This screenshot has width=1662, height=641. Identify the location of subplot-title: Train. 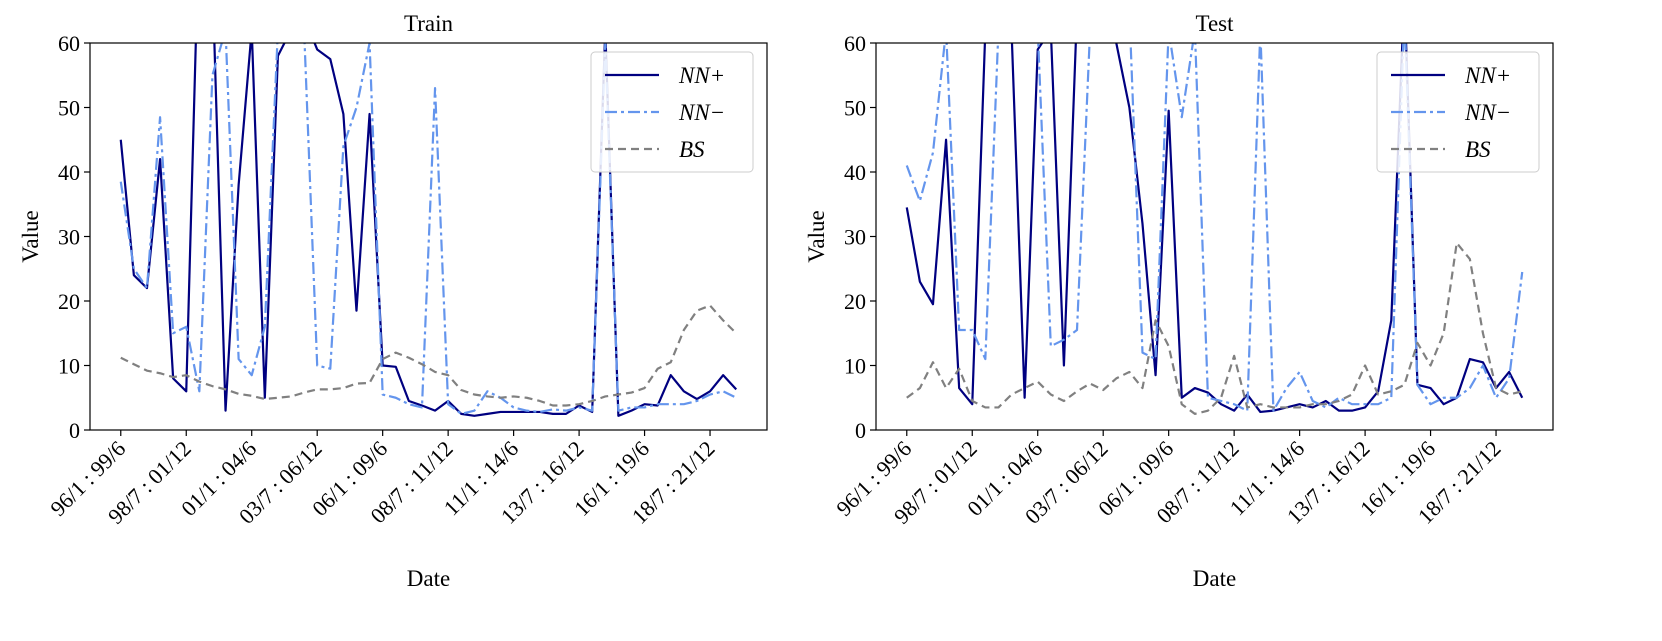
(428, 23).